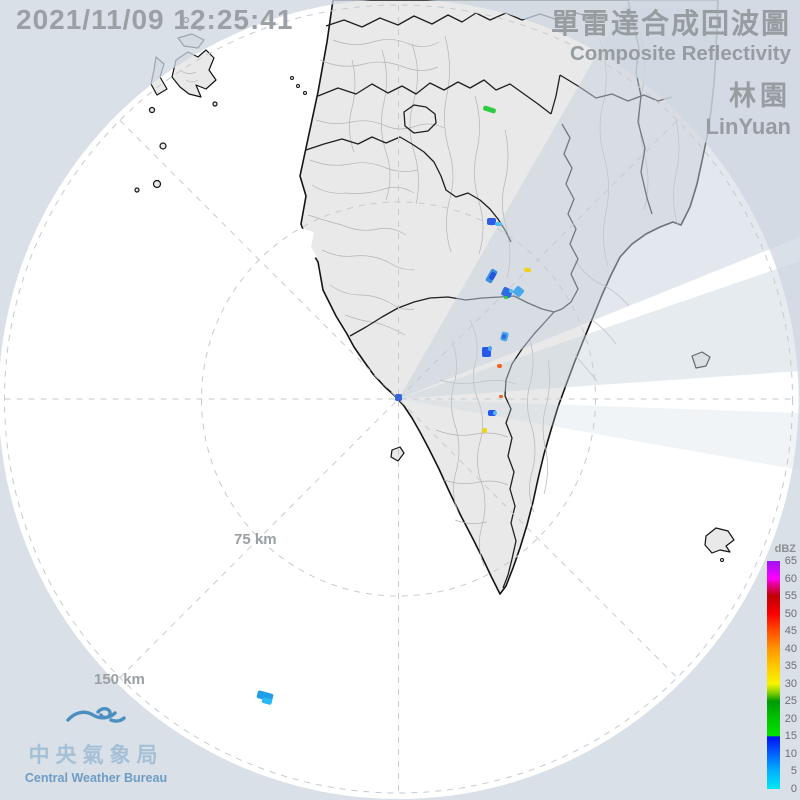 The height and width of the screenshot is (800, 800). Describe the element at coordinates (719, 540) in the screenshot. I see `lanyu-island` at that location.